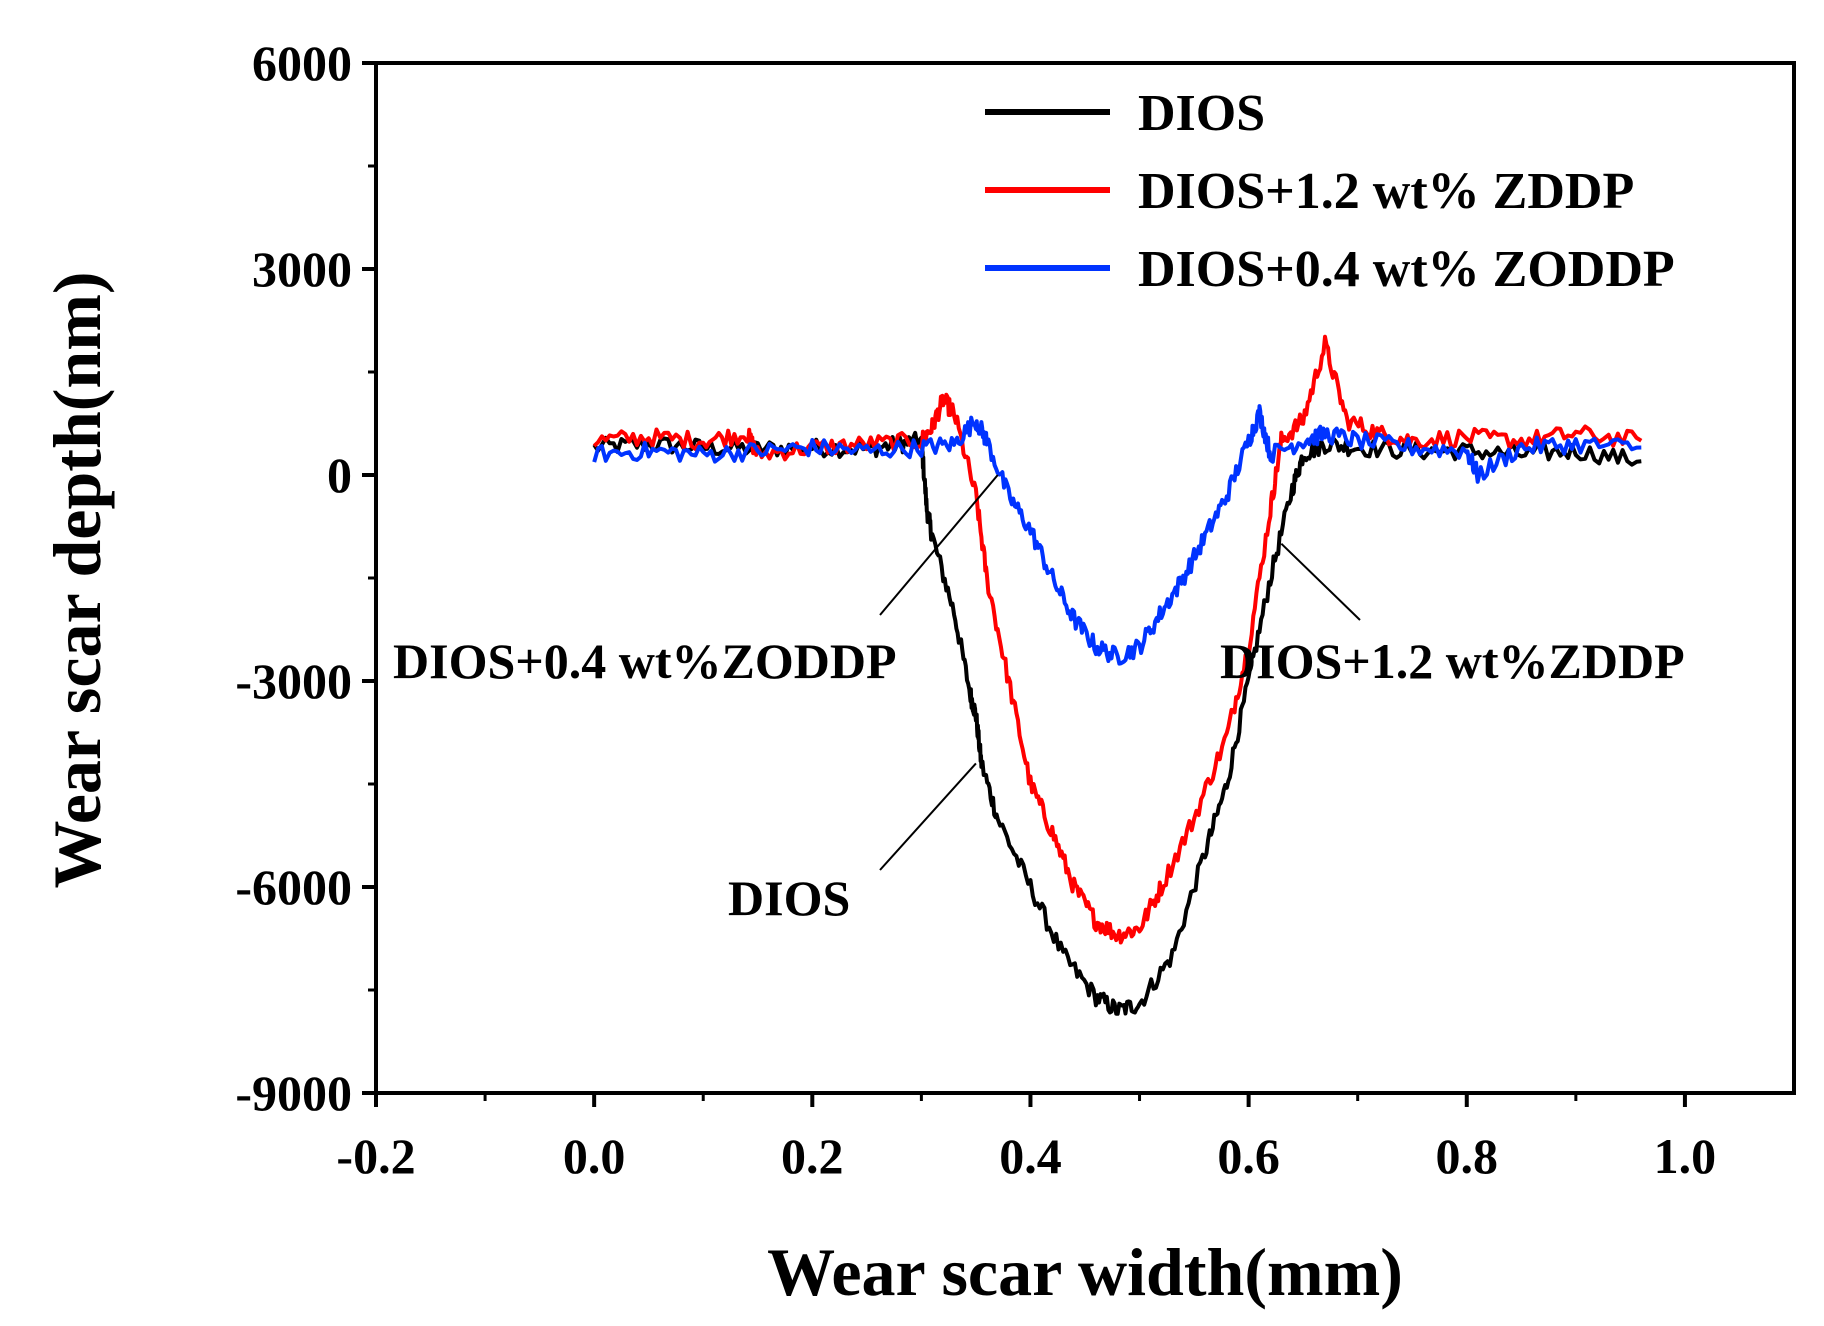 This screenshot has width=1824, height=1326. What do you see at coordinates (1406, 269) in the screenshot?
I see `legend-label-zoddp: DIOS+0.4 wt% ZODDP` at bounding box center [1406, 269].